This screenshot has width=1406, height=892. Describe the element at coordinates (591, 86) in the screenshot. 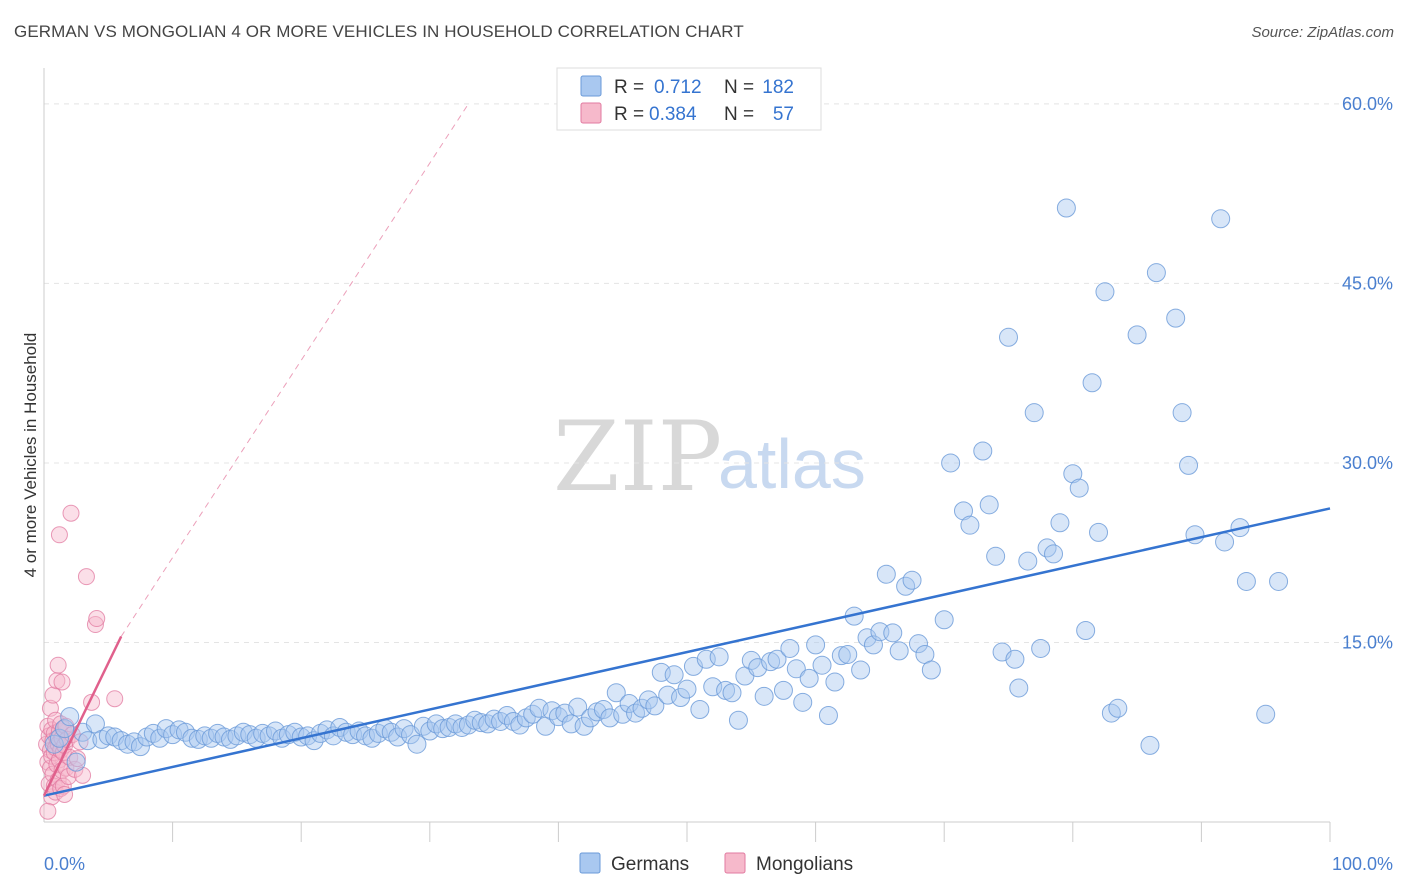

I see `legend-swatch-germans` at that location.